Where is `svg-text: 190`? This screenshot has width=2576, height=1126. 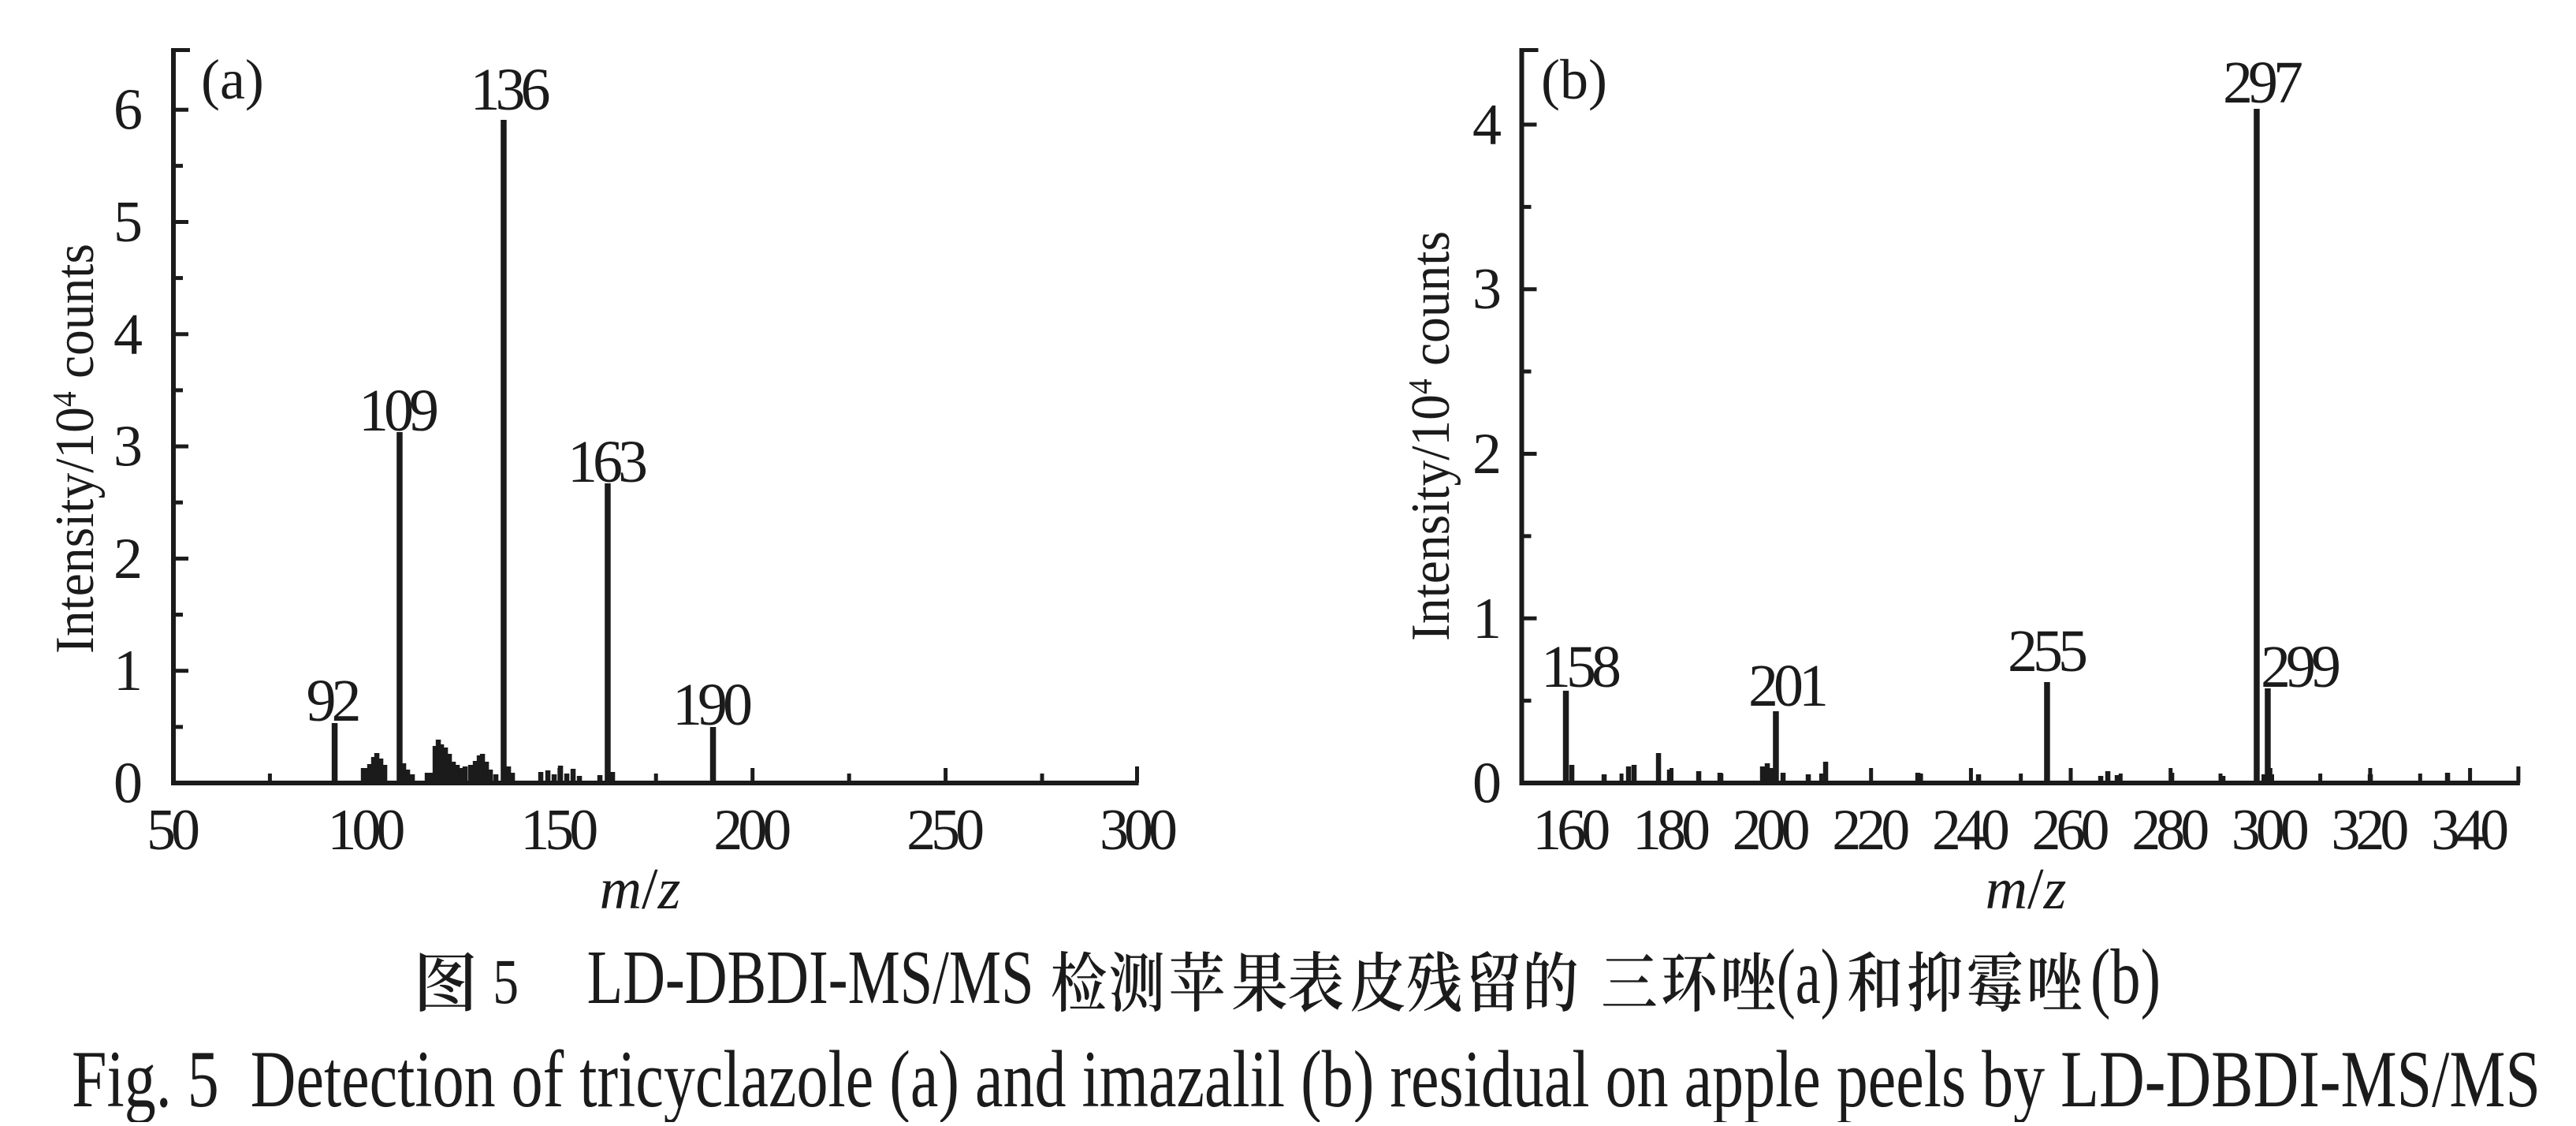
svg-text: 190 is located at coordinates (711, 705).